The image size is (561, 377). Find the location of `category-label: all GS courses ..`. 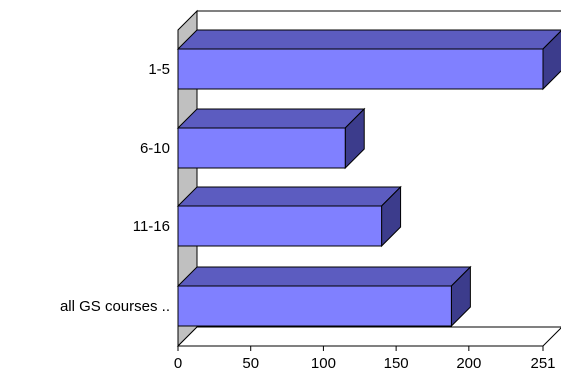

category-label: all GS courses .. is located at coordinates (115, 306).